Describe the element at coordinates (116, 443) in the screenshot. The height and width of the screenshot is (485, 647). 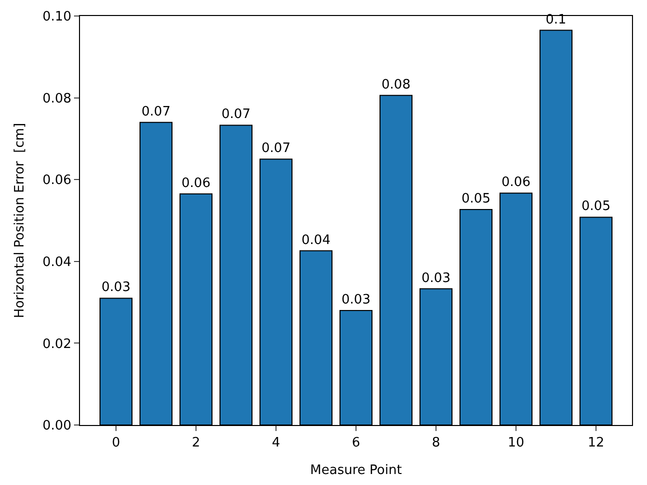
I see `x-tick-label: 0` at that location.